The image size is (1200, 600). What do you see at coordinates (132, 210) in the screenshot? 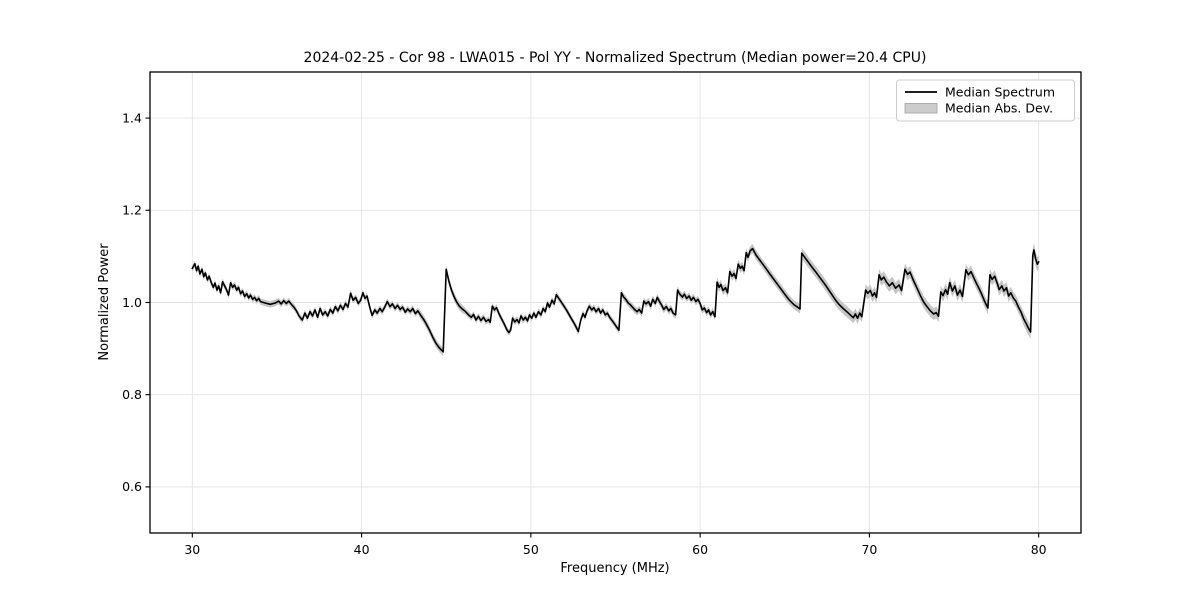
I see `y-tick-label: 1.2` at bounding box center [132, 210].